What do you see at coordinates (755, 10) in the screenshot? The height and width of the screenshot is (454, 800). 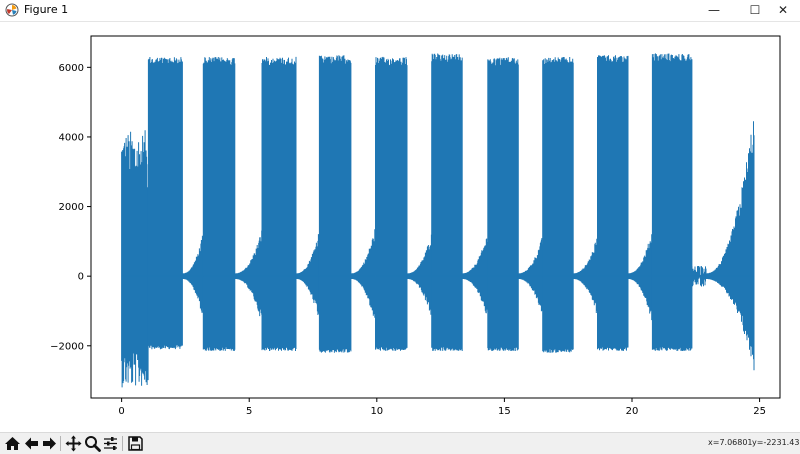 I see `maximize-button: ☐` at bounding box center [755, 10].